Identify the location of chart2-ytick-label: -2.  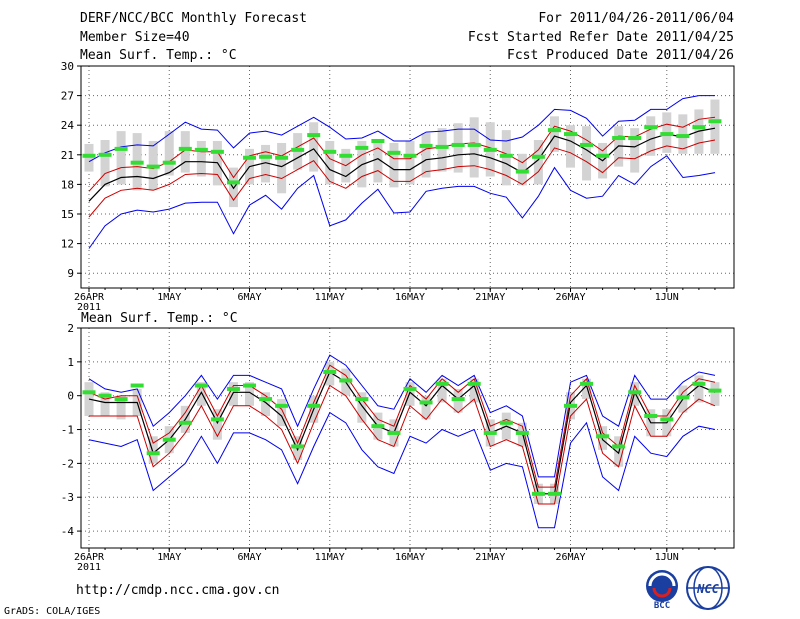
(67, 463).